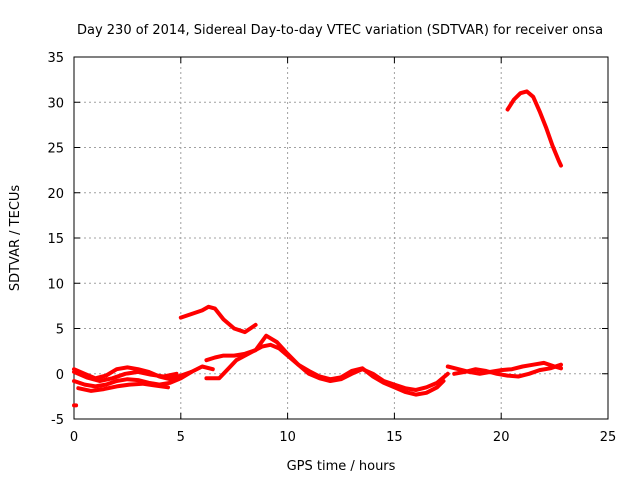 This screenshot has height=480, width=640. What do you see at coordinates (341, 466) in the screenshot?
I see `x-axis-label: GPS time / hours` at bounding box center [341, 466].